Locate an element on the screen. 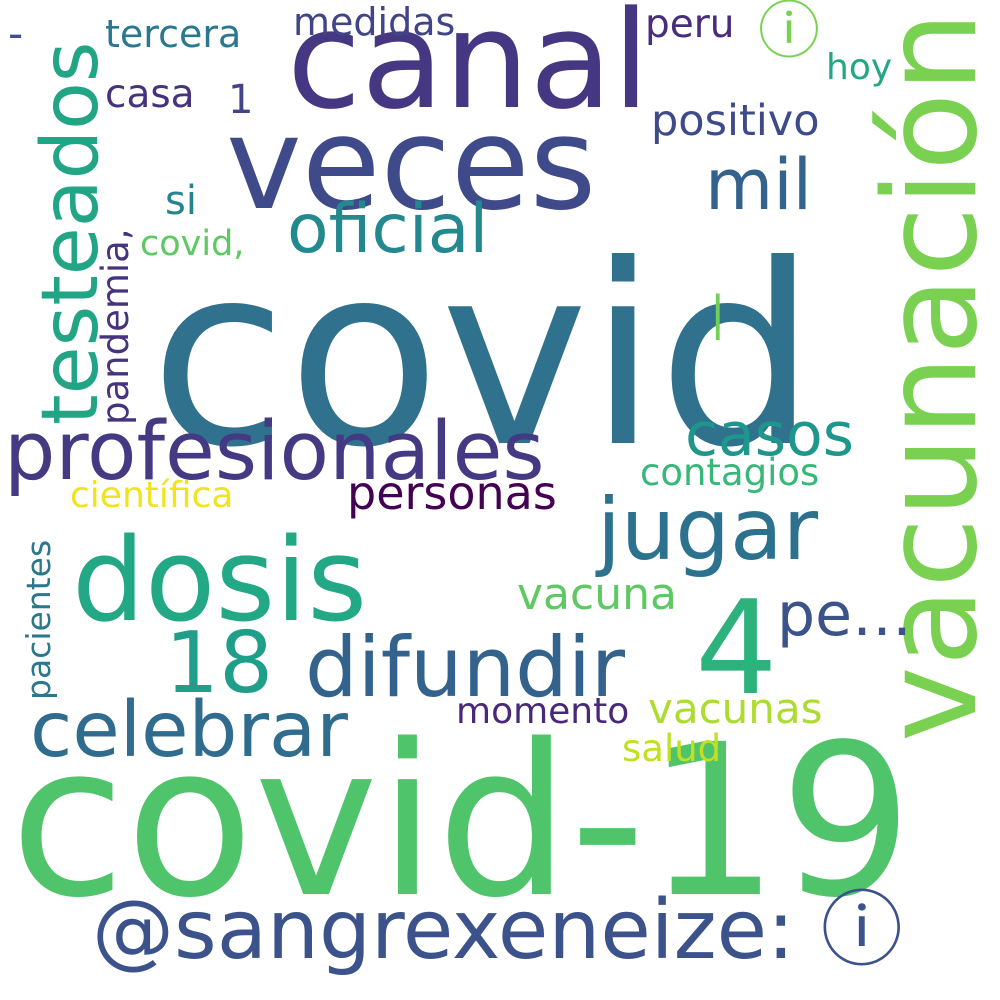 The image size is (1000, 1000). word-hoy: hoy is located at coordinates (859, 67).